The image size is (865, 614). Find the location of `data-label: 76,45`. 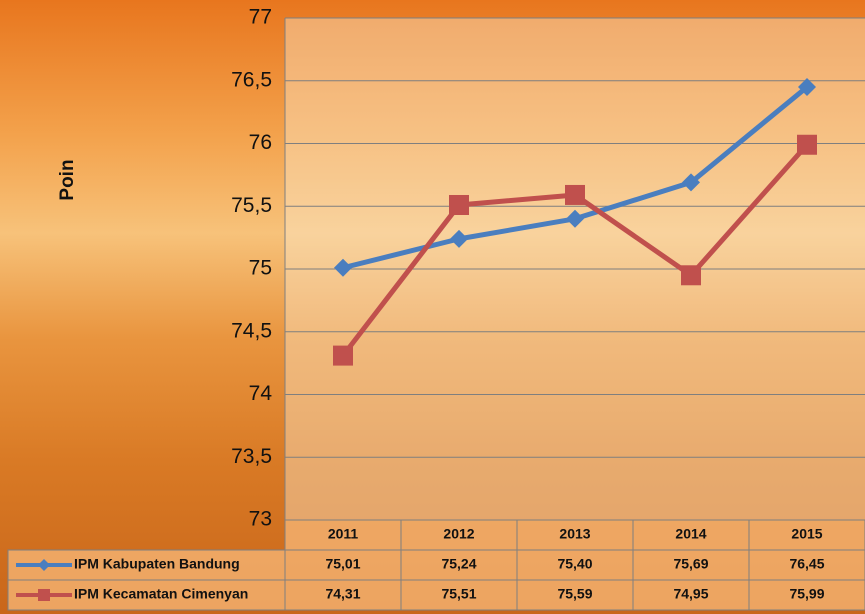

data-label: 76,45 is located at coordinates (806, 564).